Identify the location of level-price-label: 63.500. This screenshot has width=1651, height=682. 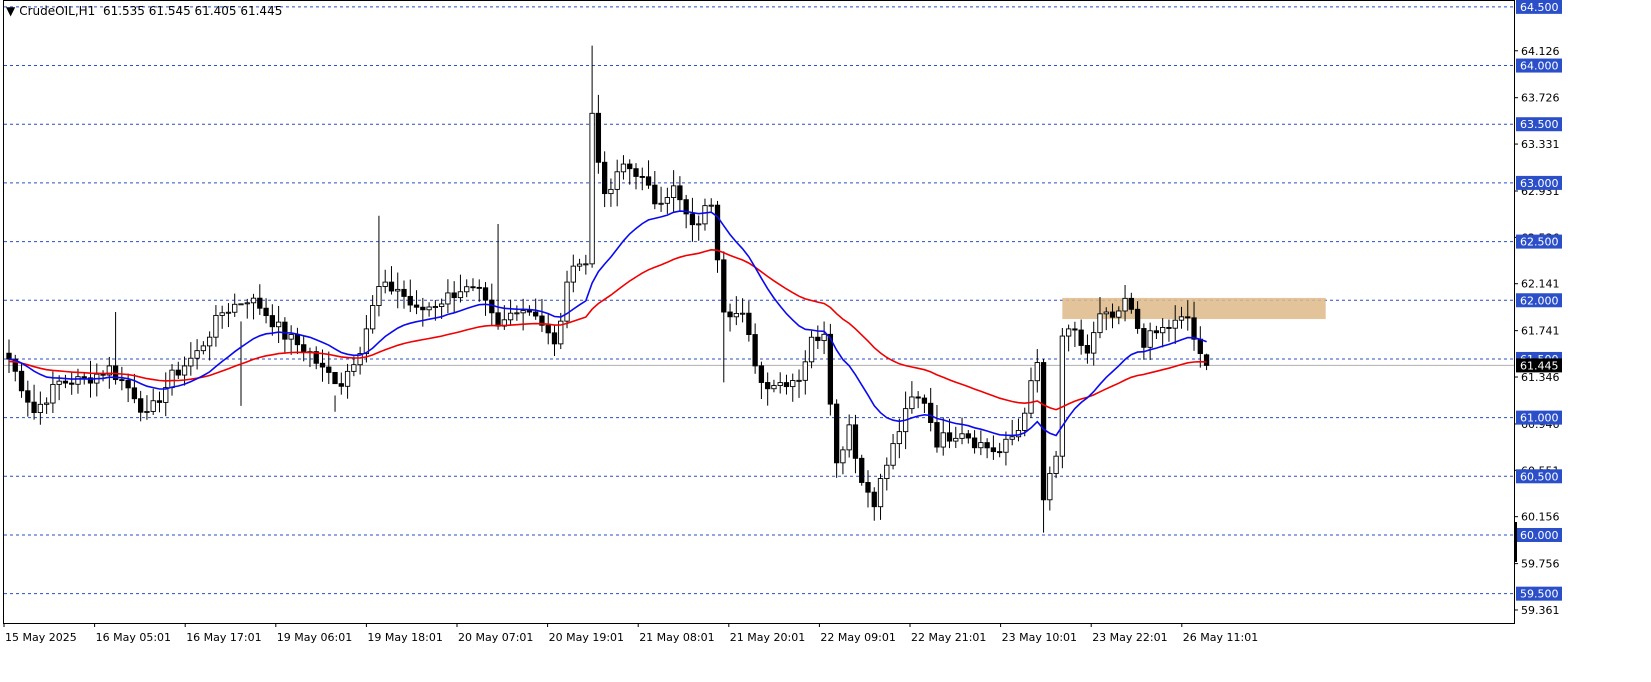
(1539, 124).